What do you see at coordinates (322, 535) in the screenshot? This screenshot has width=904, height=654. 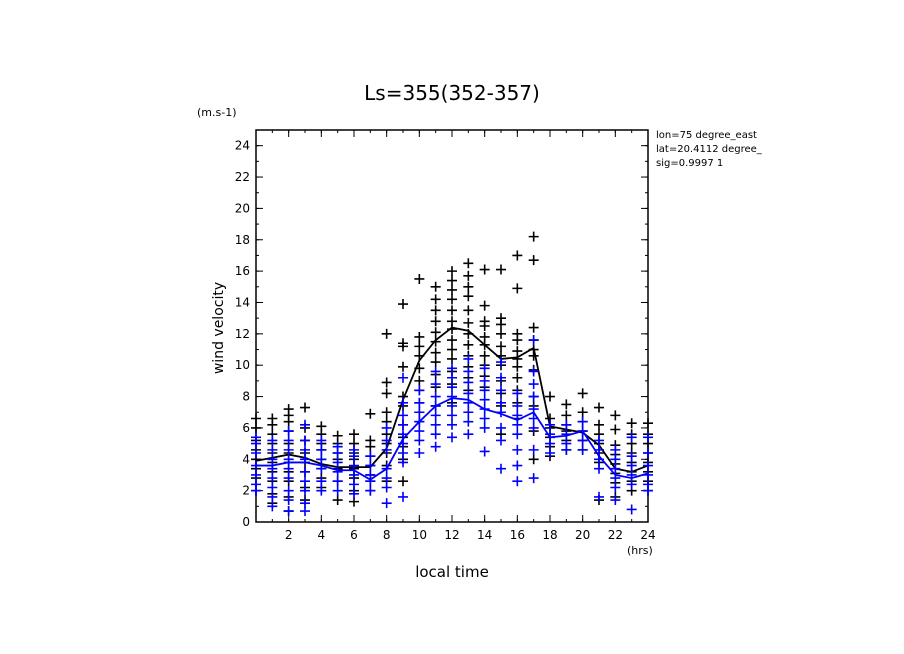 I see `x-tick-label: 4` at bounding box center [322, 535].